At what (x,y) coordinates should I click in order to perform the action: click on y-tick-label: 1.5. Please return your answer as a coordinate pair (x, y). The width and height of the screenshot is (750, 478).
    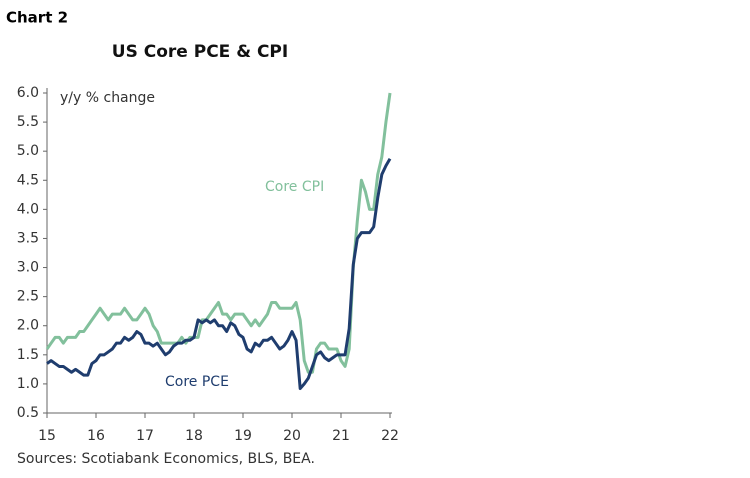
    Looking at the image, I should click on (28, 355).